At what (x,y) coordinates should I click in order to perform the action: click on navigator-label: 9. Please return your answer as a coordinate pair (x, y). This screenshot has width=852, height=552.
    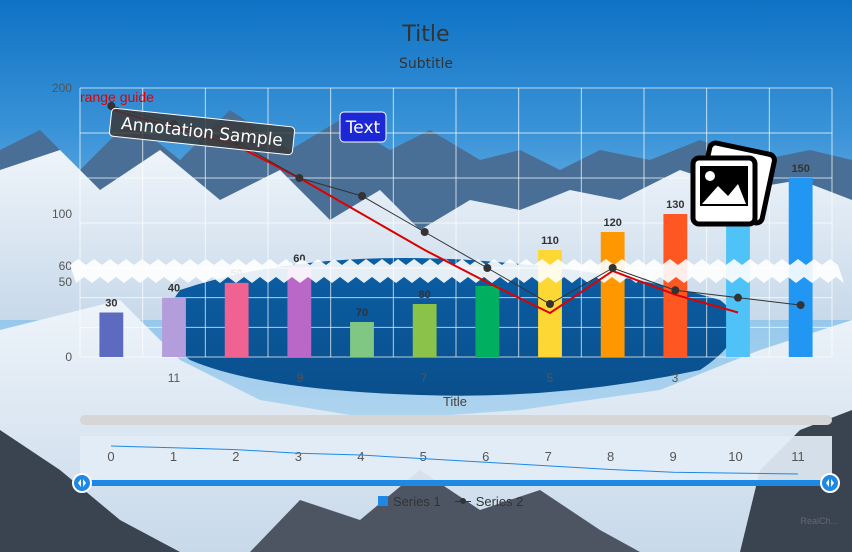
    Looking at the image, I should click on (672, 456).